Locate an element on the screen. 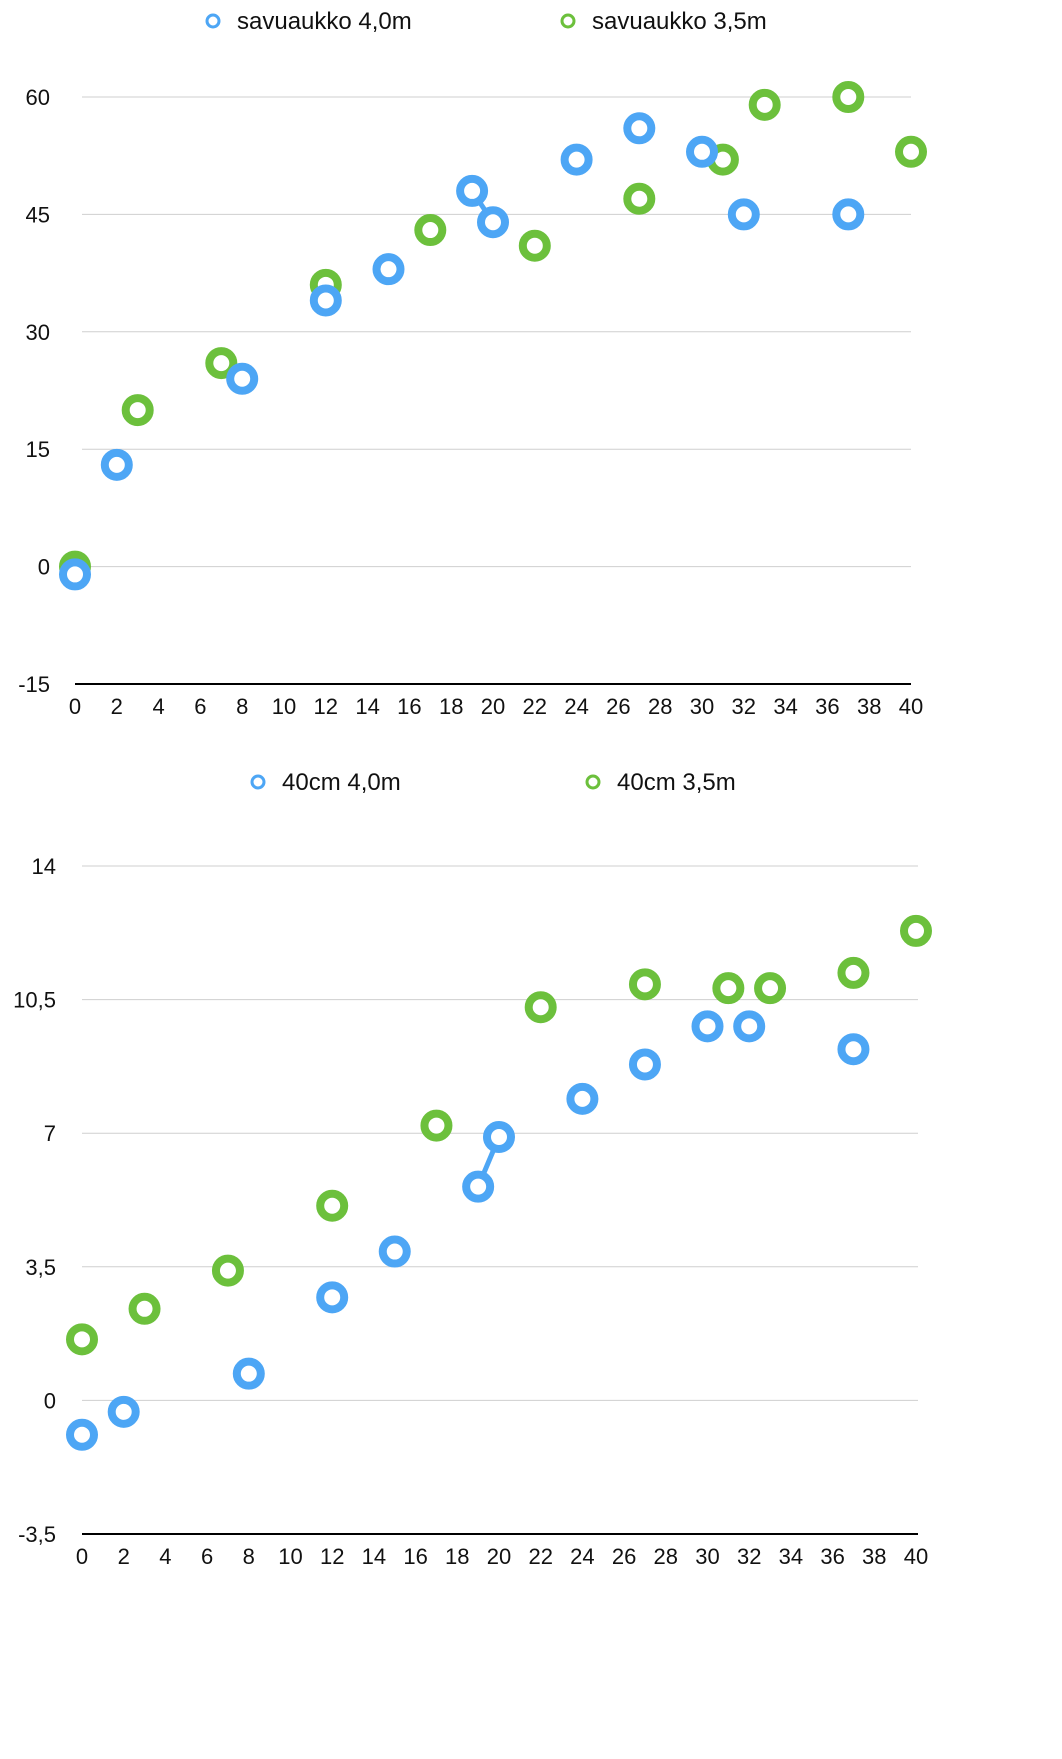 The image size is (1062, 1759). legend-label-2: 40cm 3,5m is located at coordinates (676, 782).